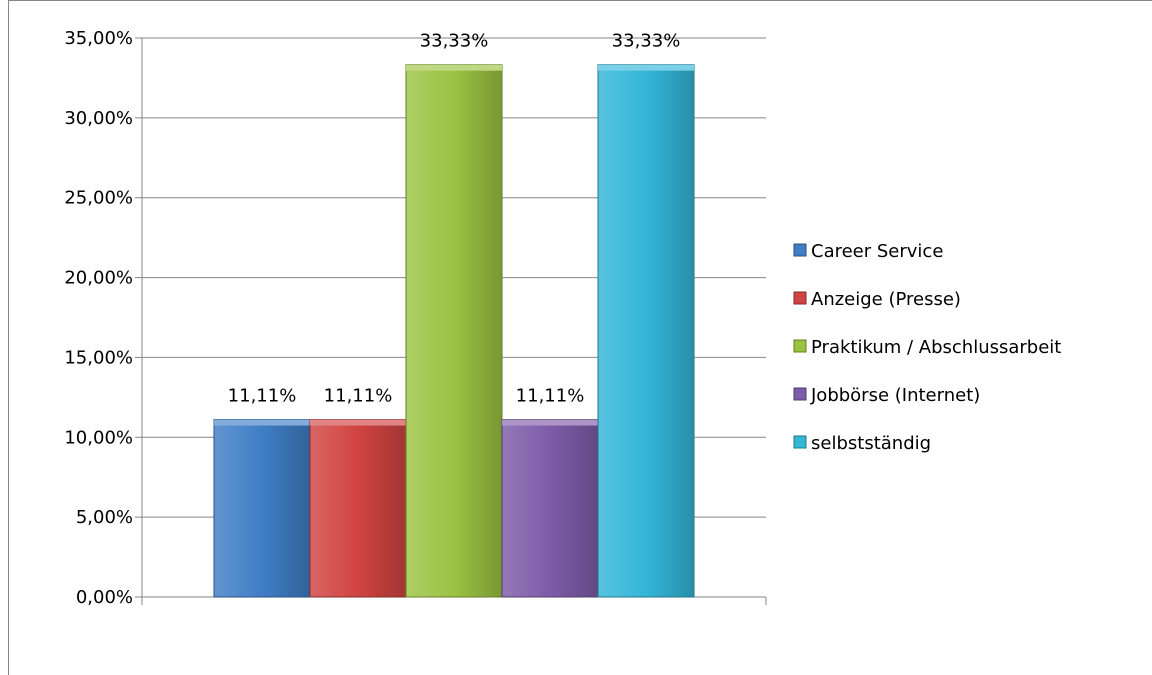 The image size is (1152, 675). I want to click on y-tick-label: 15,00%, so click(98, 357).